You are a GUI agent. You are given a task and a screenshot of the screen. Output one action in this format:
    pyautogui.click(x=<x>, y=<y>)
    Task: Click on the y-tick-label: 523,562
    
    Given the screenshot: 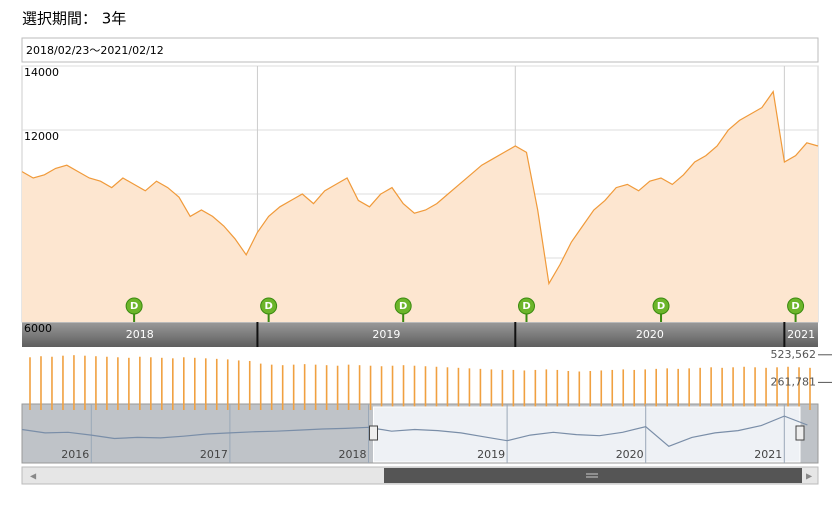 What is the action you would take?
    pyautogui.click(x=794, y=354)
    